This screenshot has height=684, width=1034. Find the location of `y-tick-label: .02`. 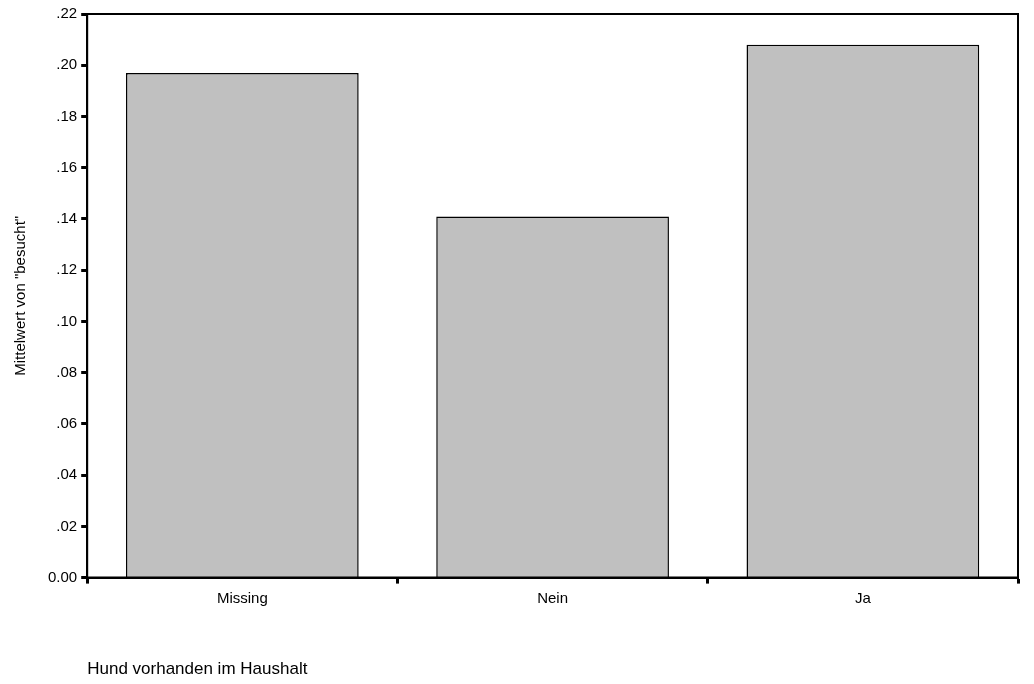

y-tick-label: .02 is located at coordinates (67, 525).